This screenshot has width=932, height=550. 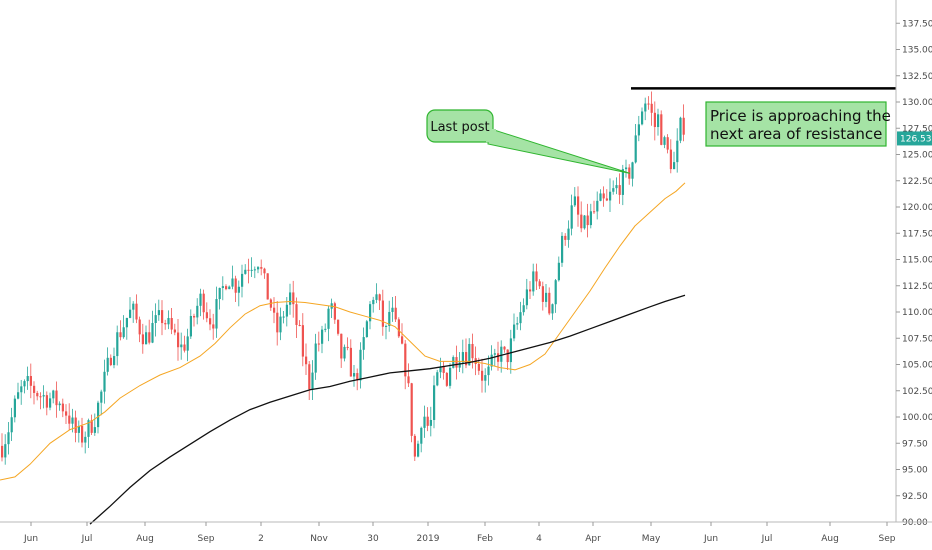 I want to click on time-tick-label: Nov, so click(x=319, y=539).